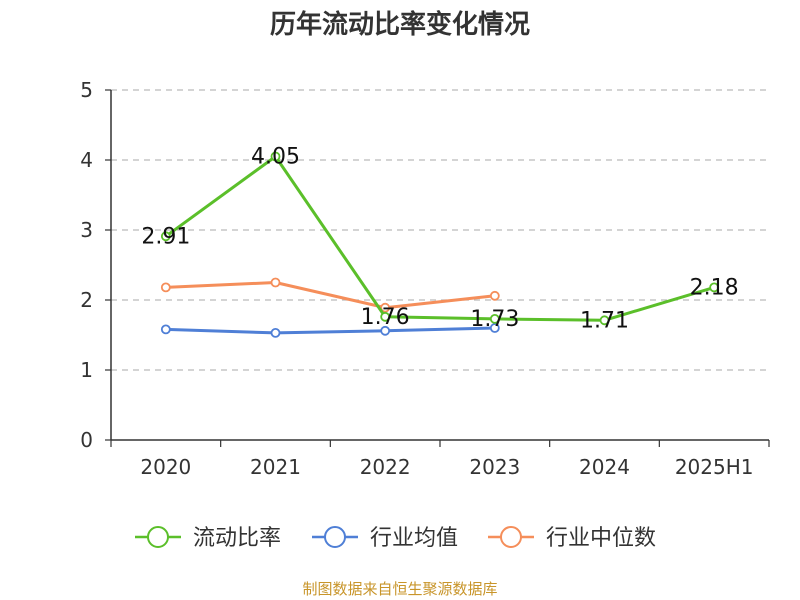 The width and height of the screenshot is (800, 600). What do you see at coordinates (86, 230) in the screenshot?
I see `y-tick-label: 3` at bounding box center [86, 230].